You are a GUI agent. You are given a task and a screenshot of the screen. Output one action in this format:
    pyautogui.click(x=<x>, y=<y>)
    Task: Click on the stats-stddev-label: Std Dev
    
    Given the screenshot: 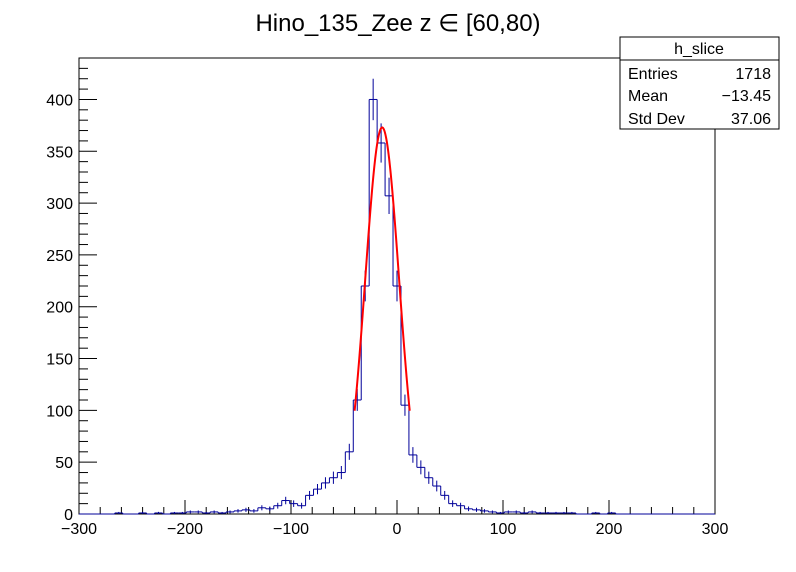 What is the action you would take?
    pyautogui.click(x=656, y=119)
    